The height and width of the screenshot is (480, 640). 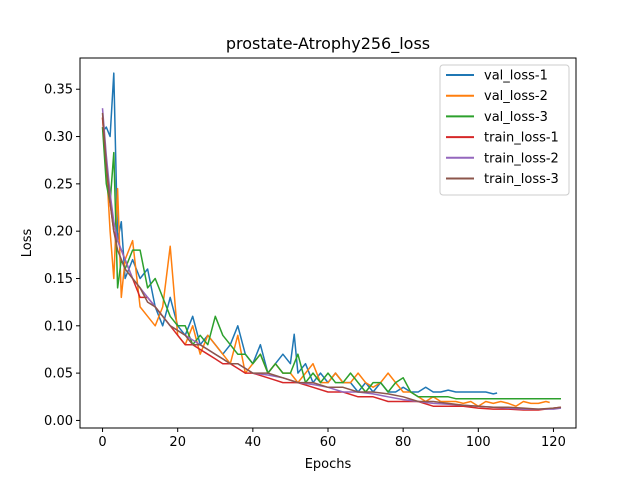 What do you see at coordinates (521, 179) in the screenshot?
I see `legend-label: train_loss-3` at bounding box center [521, 179].